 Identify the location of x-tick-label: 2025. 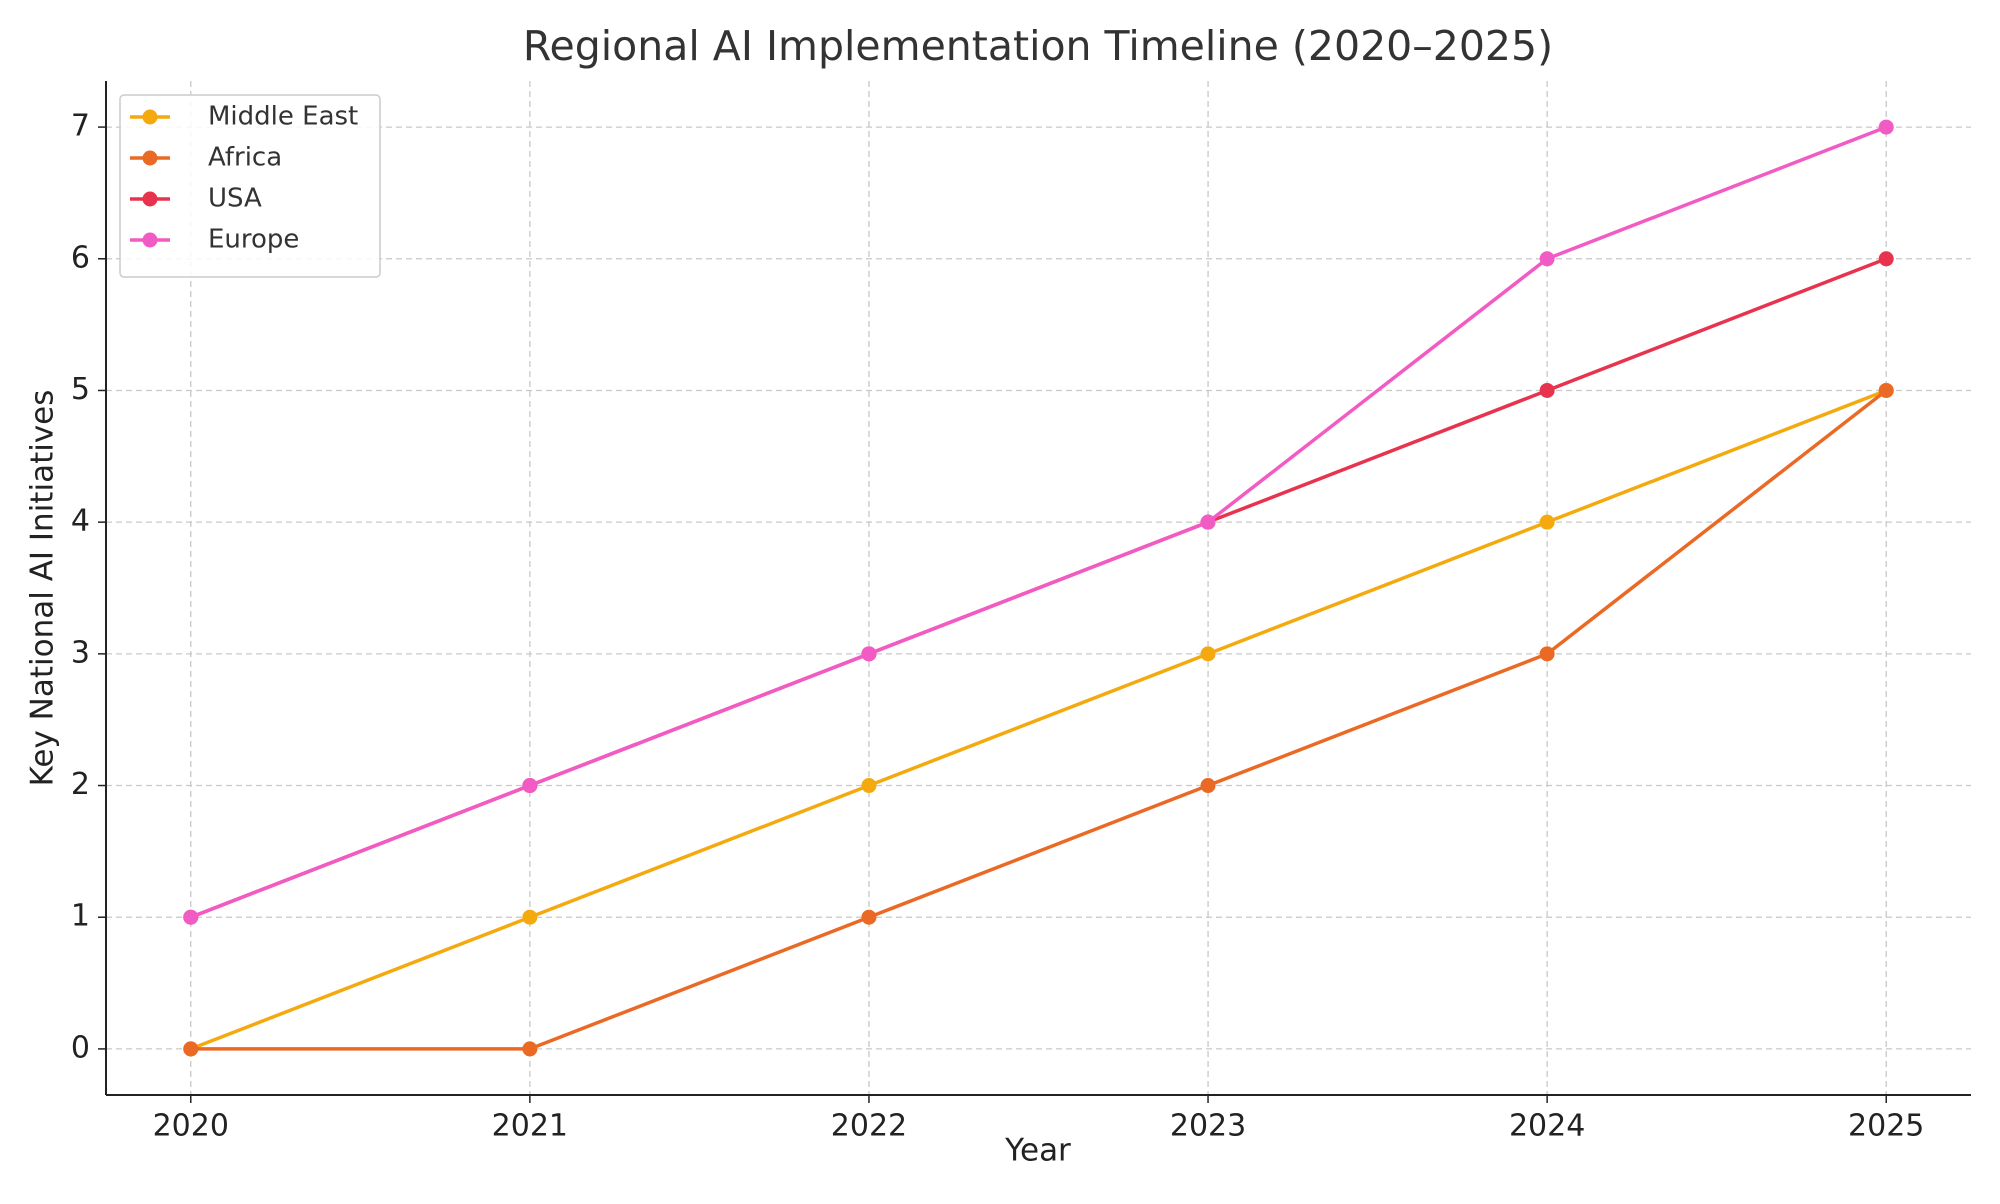
(1886, 1126).